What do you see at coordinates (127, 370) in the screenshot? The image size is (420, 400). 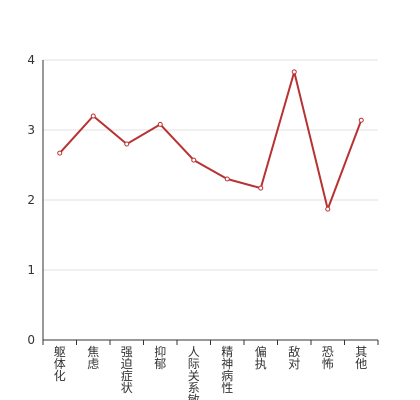 I see `x-tick-label: 强迫症状` at bounding box center [127, 370].